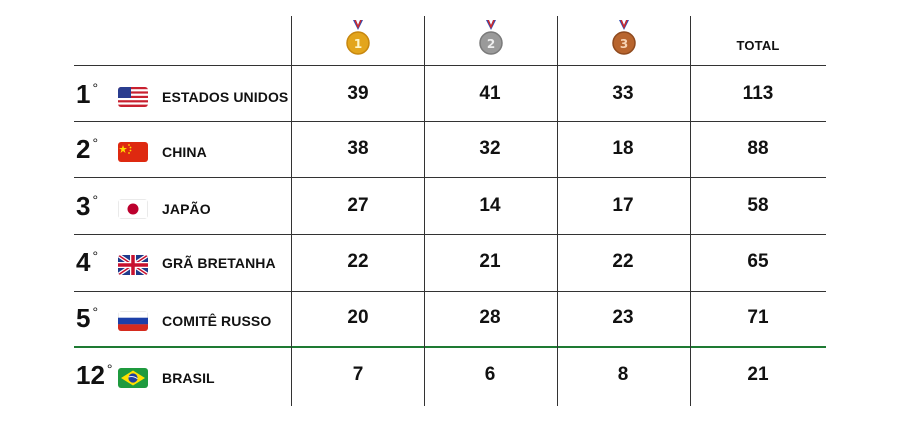 The width and height of the screenshot is (900, 422). What do you see at coordinates (358, 374) in the screenshot?
I see `gold-count: 7` at bounding box center [358, 374].